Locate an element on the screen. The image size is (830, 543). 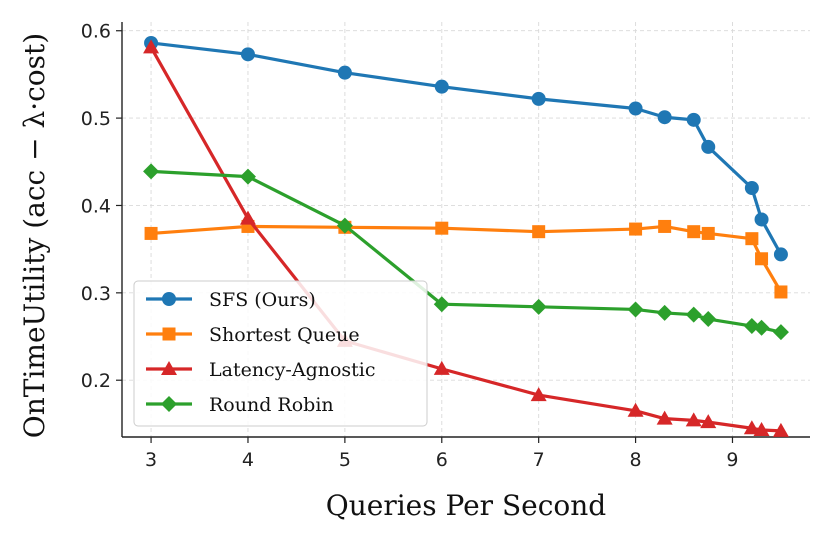
legend-entry: Latency-Agnostic is located at coordinates (261, 370).